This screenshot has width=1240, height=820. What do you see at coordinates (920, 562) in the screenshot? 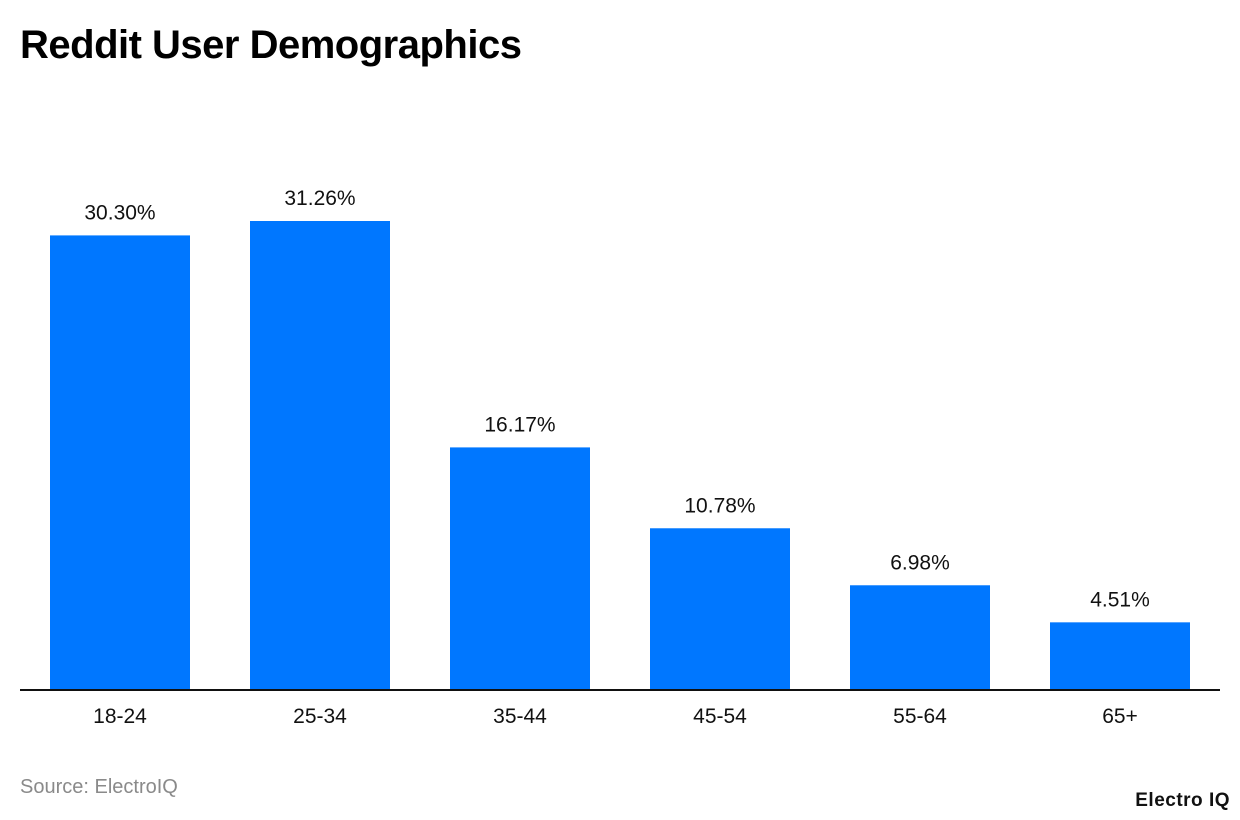
I see `value-label-55-64: 6.98%` at bounding box center [920, 562].